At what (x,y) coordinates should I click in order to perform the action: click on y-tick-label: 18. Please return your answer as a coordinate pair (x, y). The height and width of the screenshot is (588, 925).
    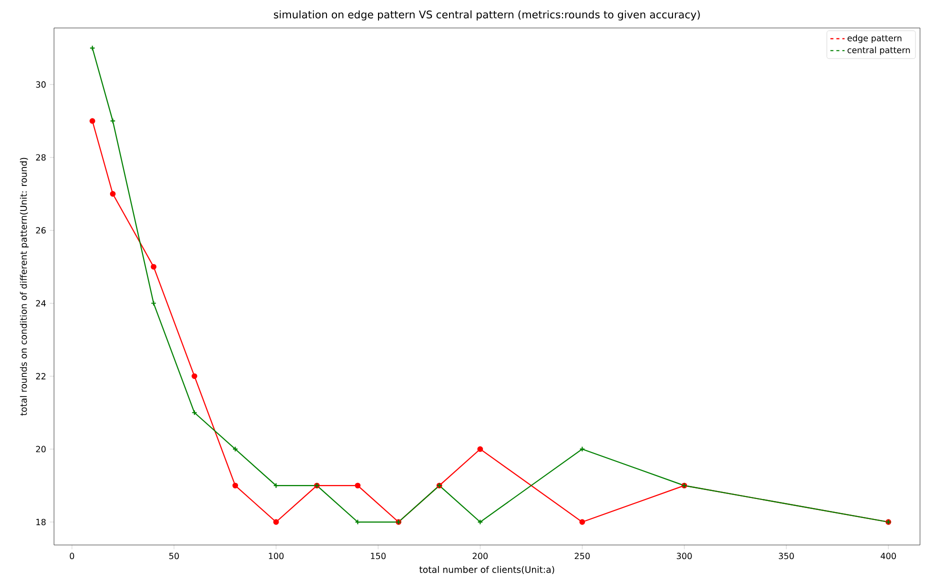
    Looking at the image, I should click on (41, 522).